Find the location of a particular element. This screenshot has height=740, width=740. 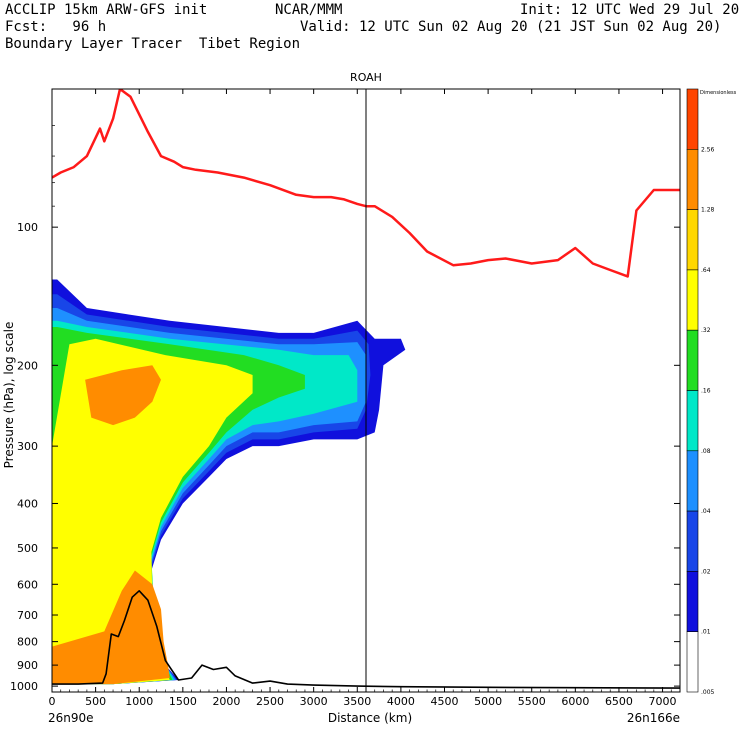

x-tick-label: 7000 is located at coordinates (663, 701).